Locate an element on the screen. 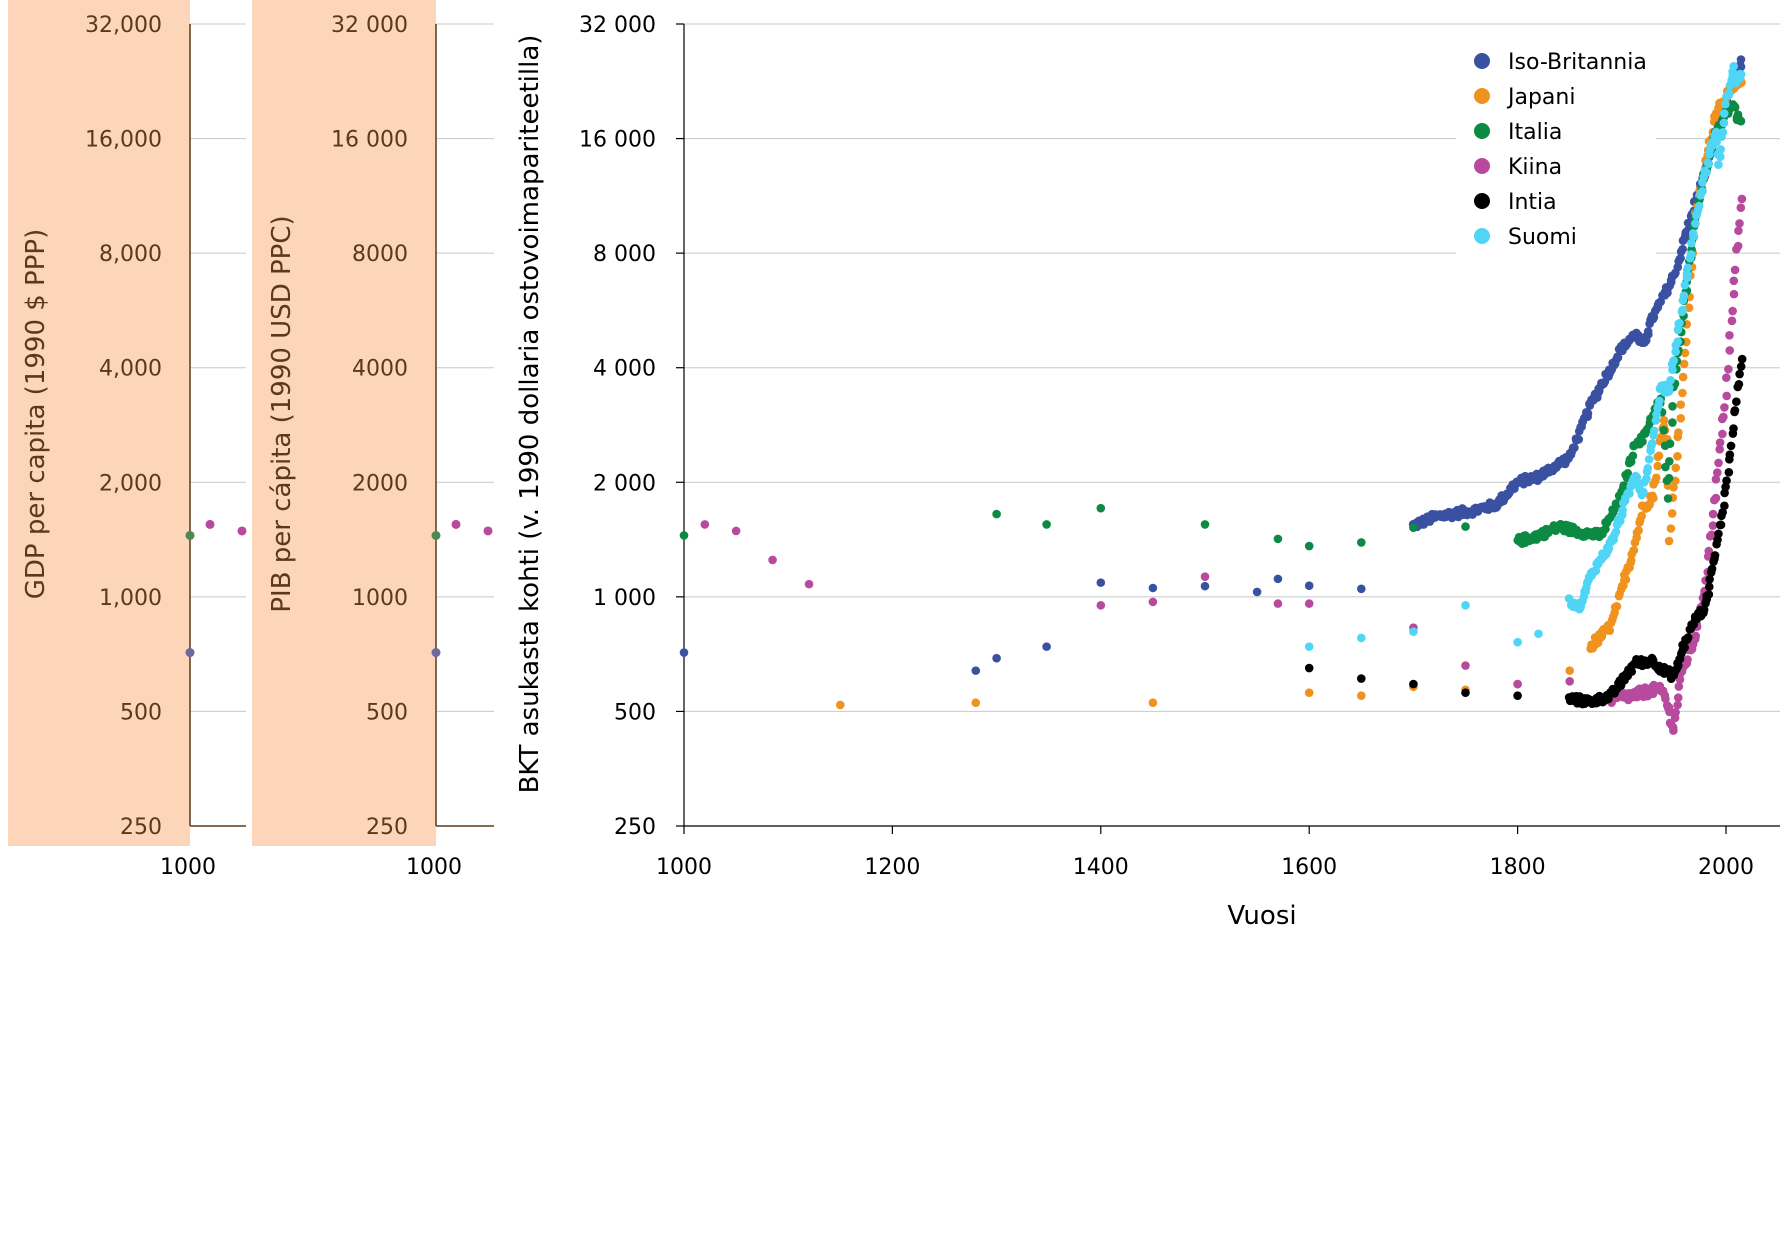 This screenshot has width=1792, height=1242. ghost-y-tick-label: 32,000 is located at coordinates (123, 25).